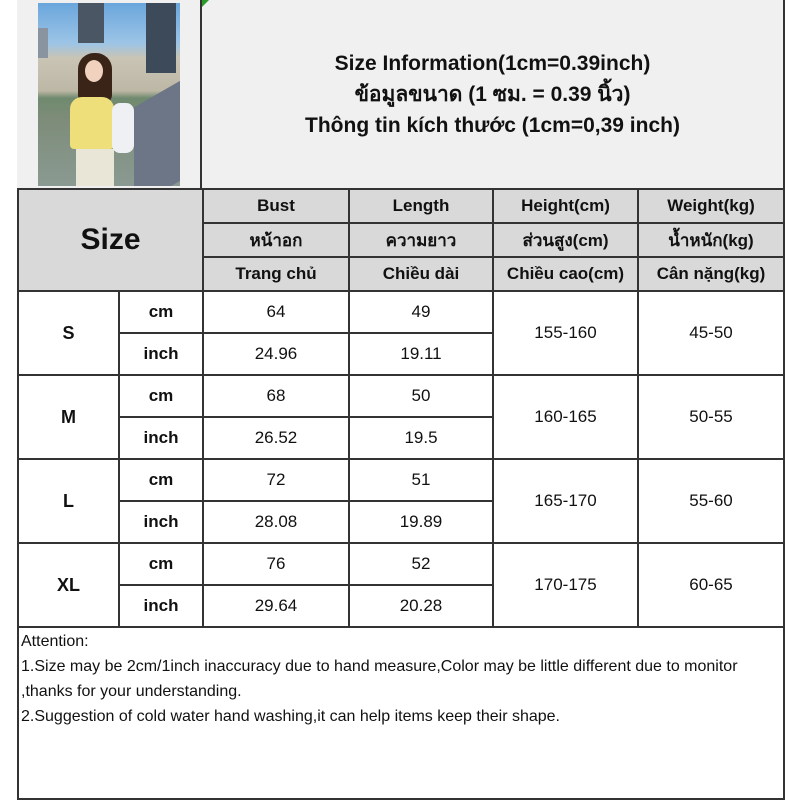  Describe the element at coordinates (421, 438) in the screenshot. I see `length-inch-cell: 19.5` at that location.